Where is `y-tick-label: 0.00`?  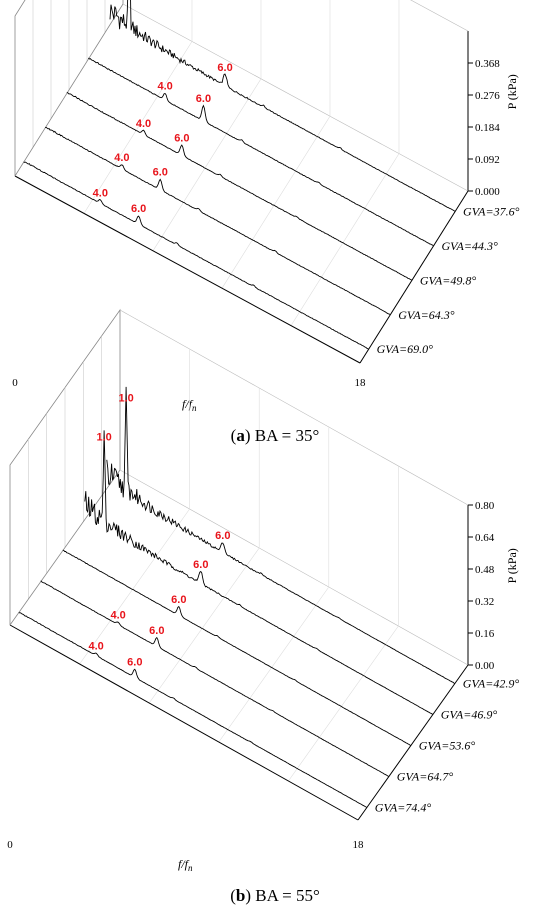 y-tick-label: 0.00 is located at coordinates (485, 666).